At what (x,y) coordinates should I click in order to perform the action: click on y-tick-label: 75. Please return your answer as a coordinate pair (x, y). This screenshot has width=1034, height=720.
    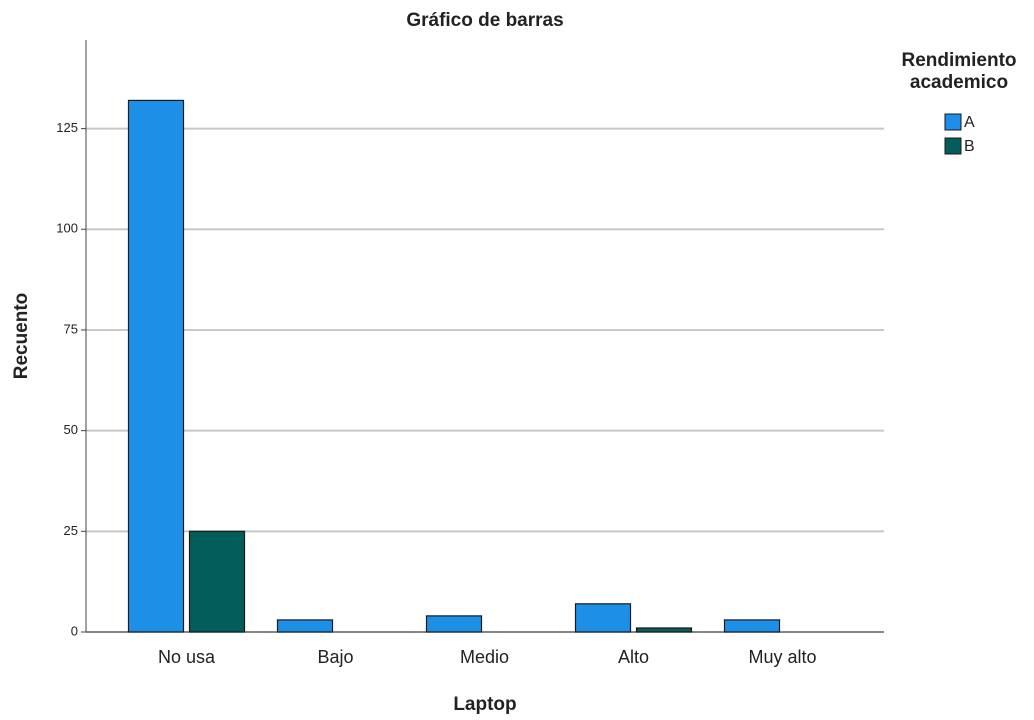
    Looking at the image, I should click on (71, 328).